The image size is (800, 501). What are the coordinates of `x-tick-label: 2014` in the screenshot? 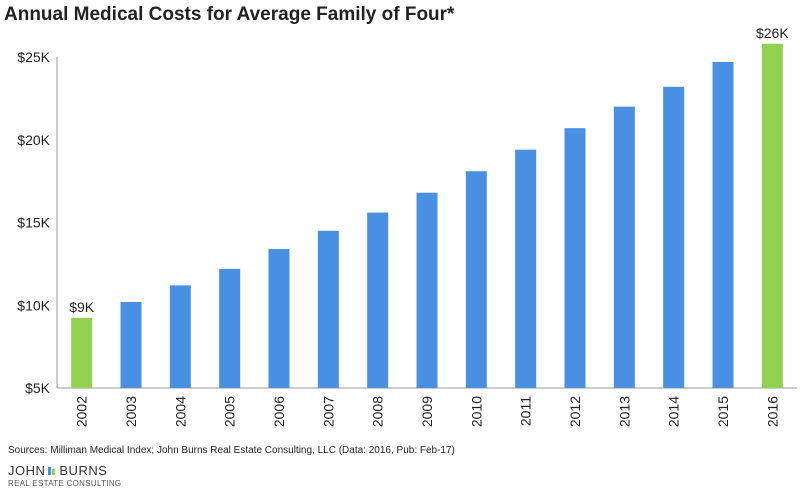 It's located at (674, 411).